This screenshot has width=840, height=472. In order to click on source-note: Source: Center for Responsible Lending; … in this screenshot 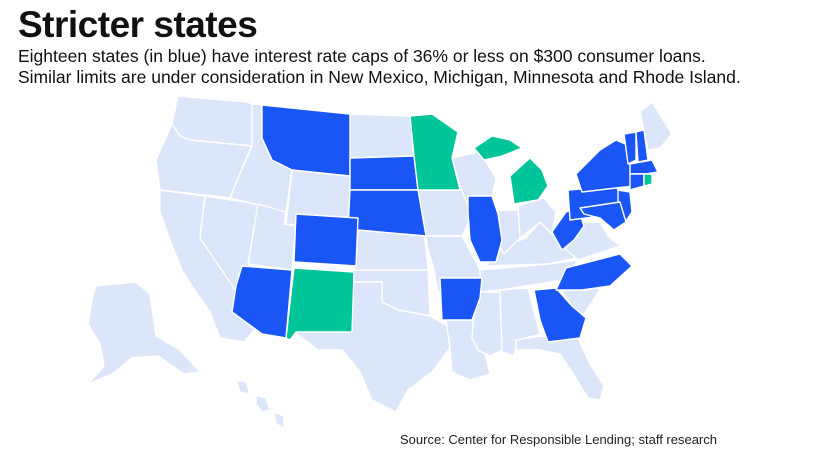, I will do `click(558, 439)`.